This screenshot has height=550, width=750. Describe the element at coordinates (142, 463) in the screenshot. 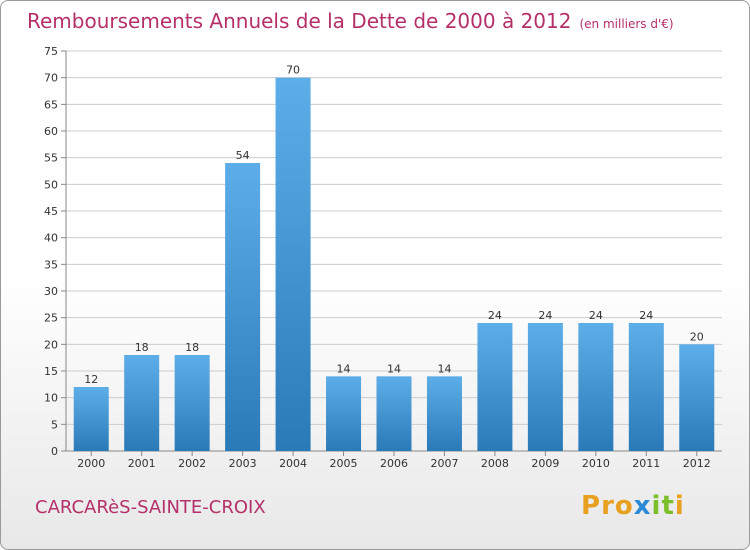

I see `x-tick-label: 2001` at that location.